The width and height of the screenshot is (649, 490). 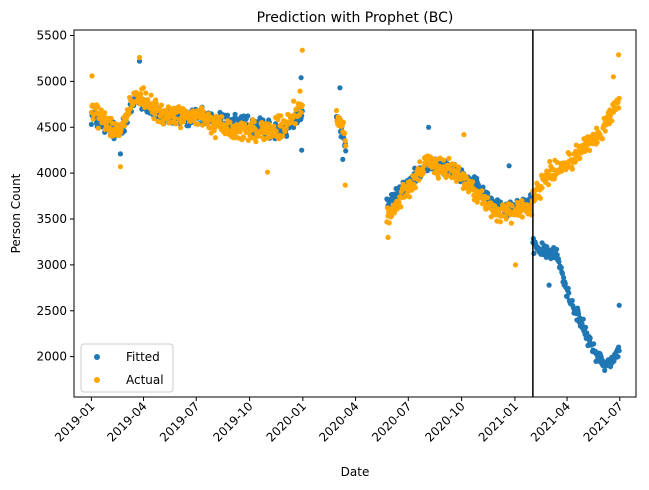 What do you see at coordinates (16, 213) in the screenshot?
I see `y-axis-label: Person Count` at bounding box center [16, 213].